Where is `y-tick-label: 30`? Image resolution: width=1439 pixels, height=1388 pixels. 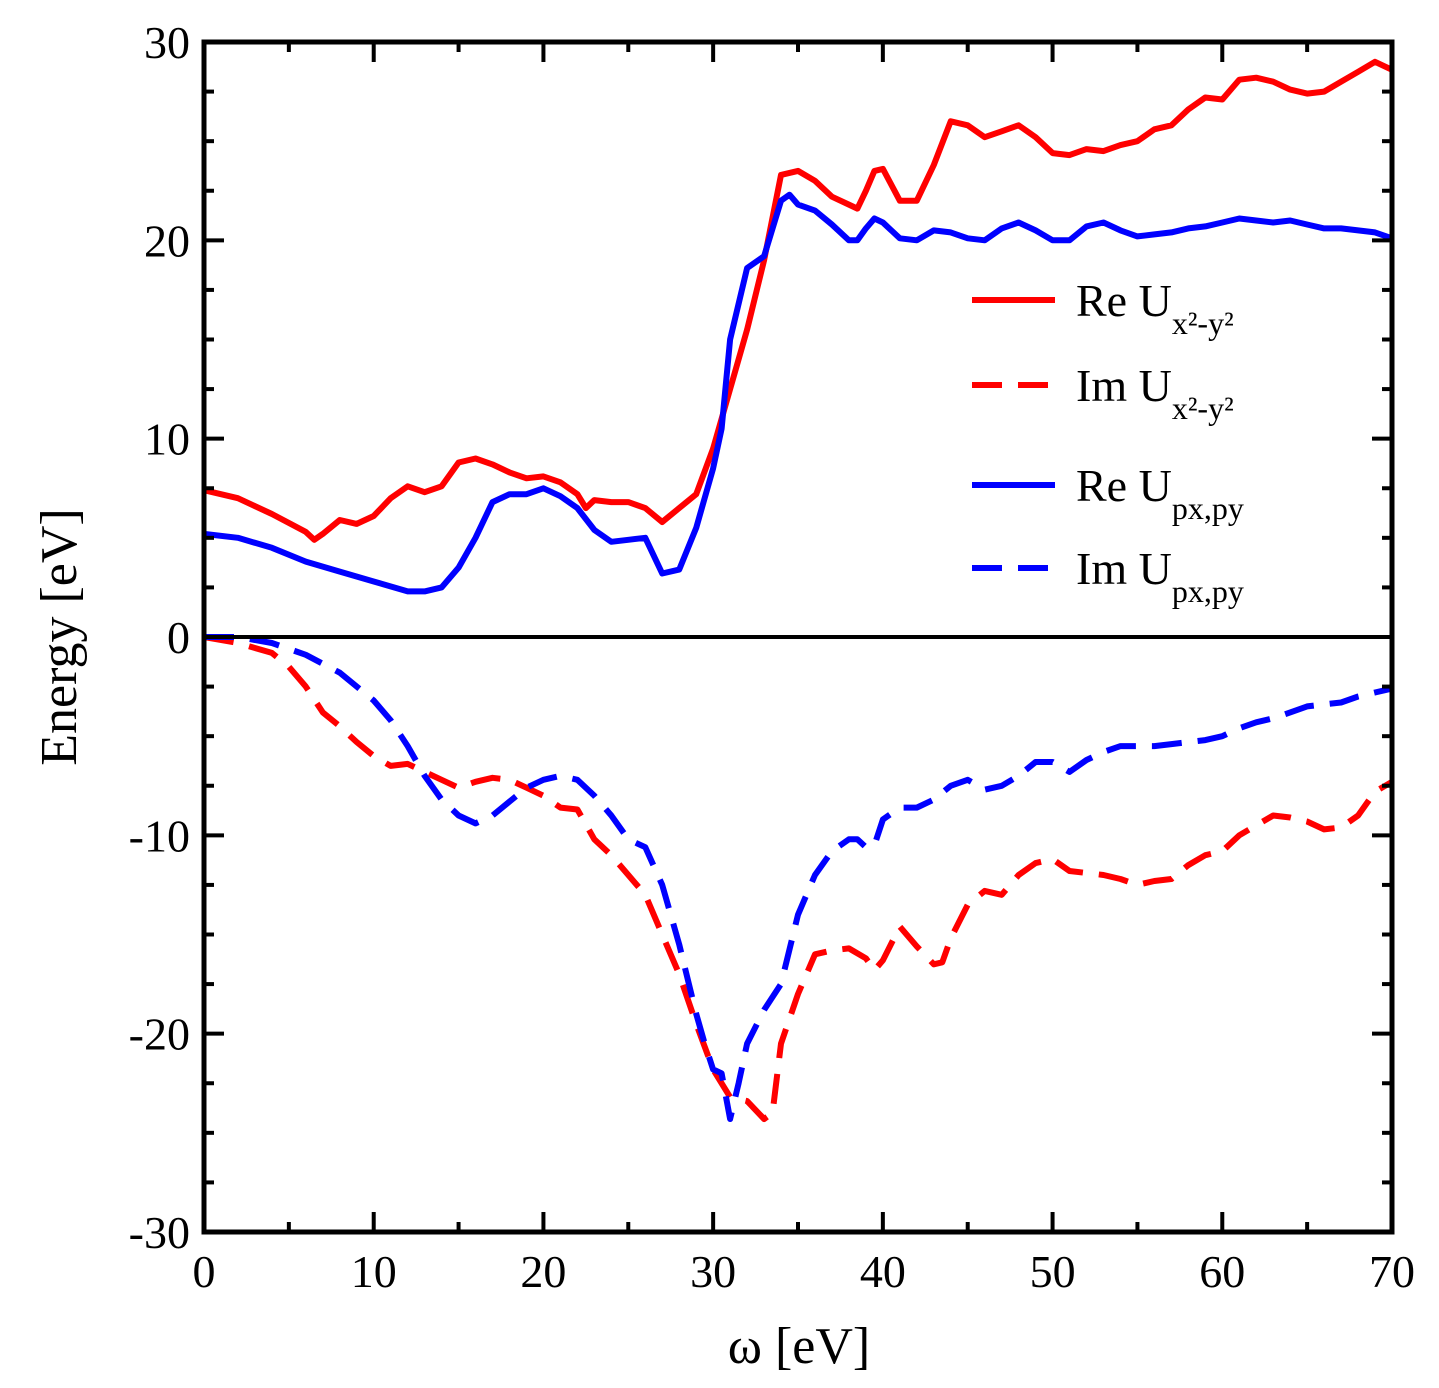 y-tick-label: 30 is located at coordinates (167, 42).